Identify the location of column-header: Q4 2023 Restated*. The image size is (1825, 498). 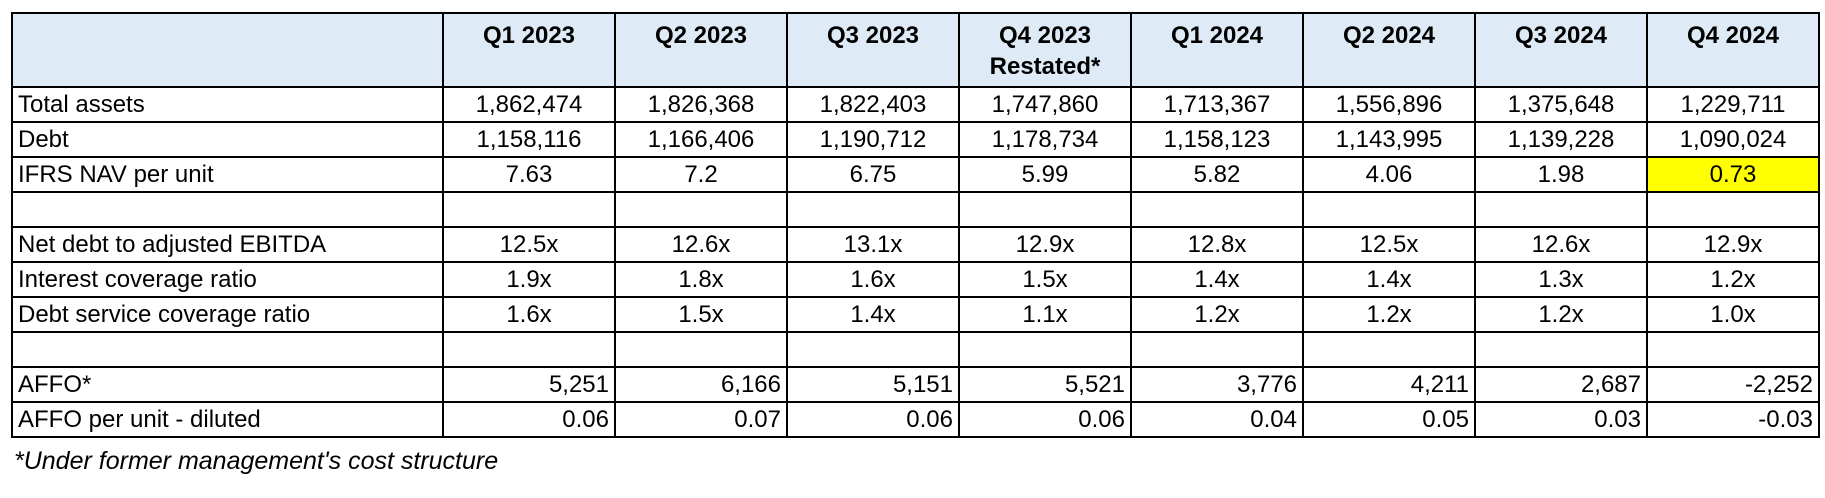
(1045, 50).